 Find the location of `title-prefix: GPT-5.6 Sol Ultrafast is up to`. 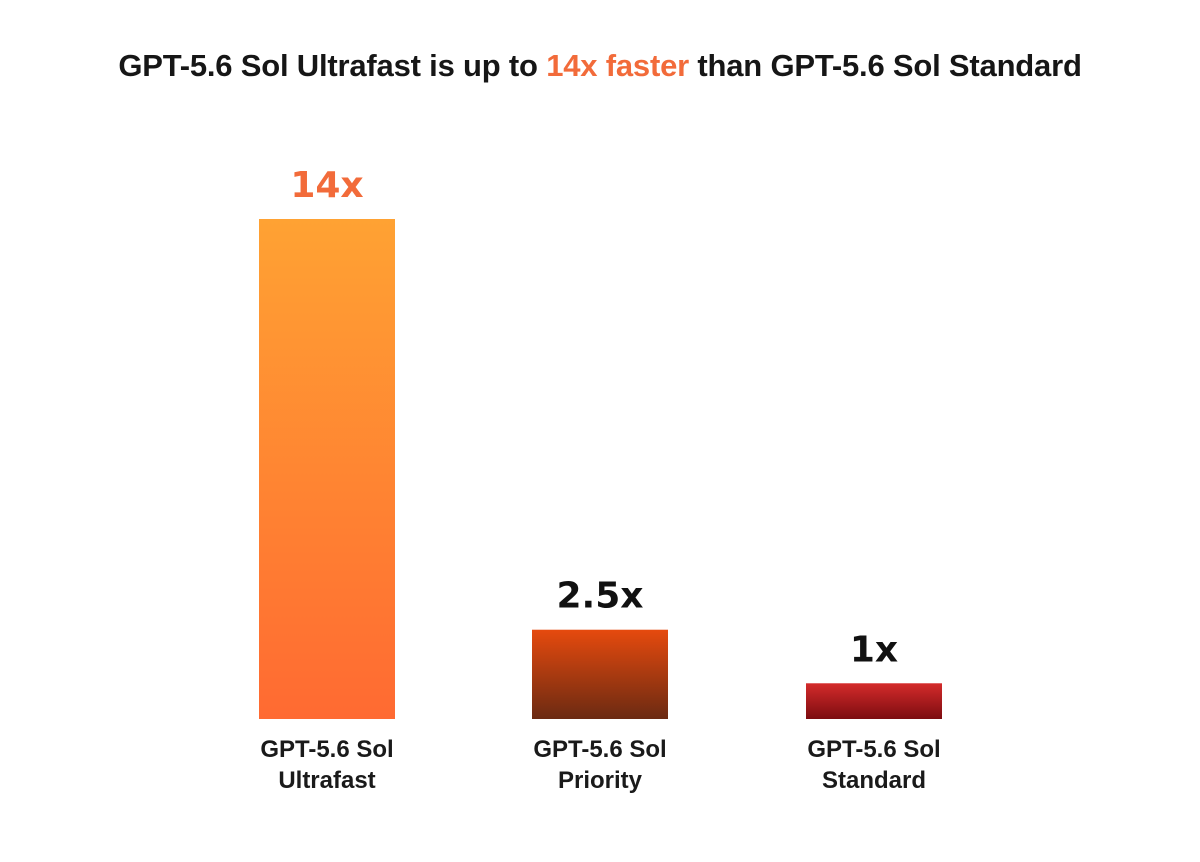

title-prefix: GPT-5.6 Sol Ultrafast is up to is located at coordinates (332, 65).